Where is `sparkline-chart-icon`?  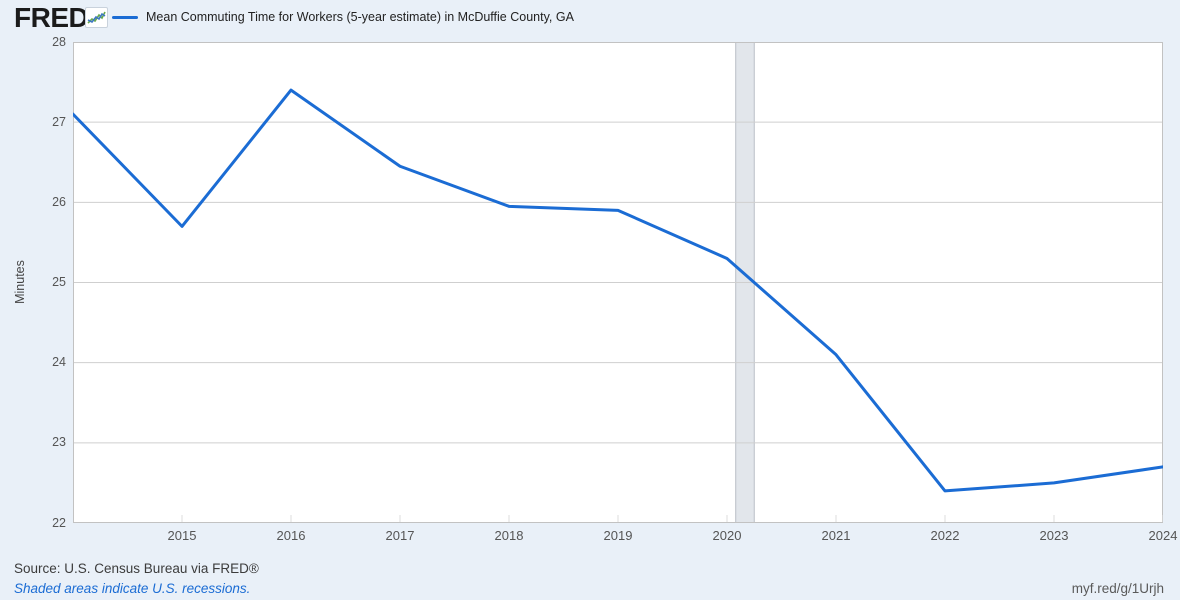 sparkline-chart-icon is located at coordinates (96, 17).